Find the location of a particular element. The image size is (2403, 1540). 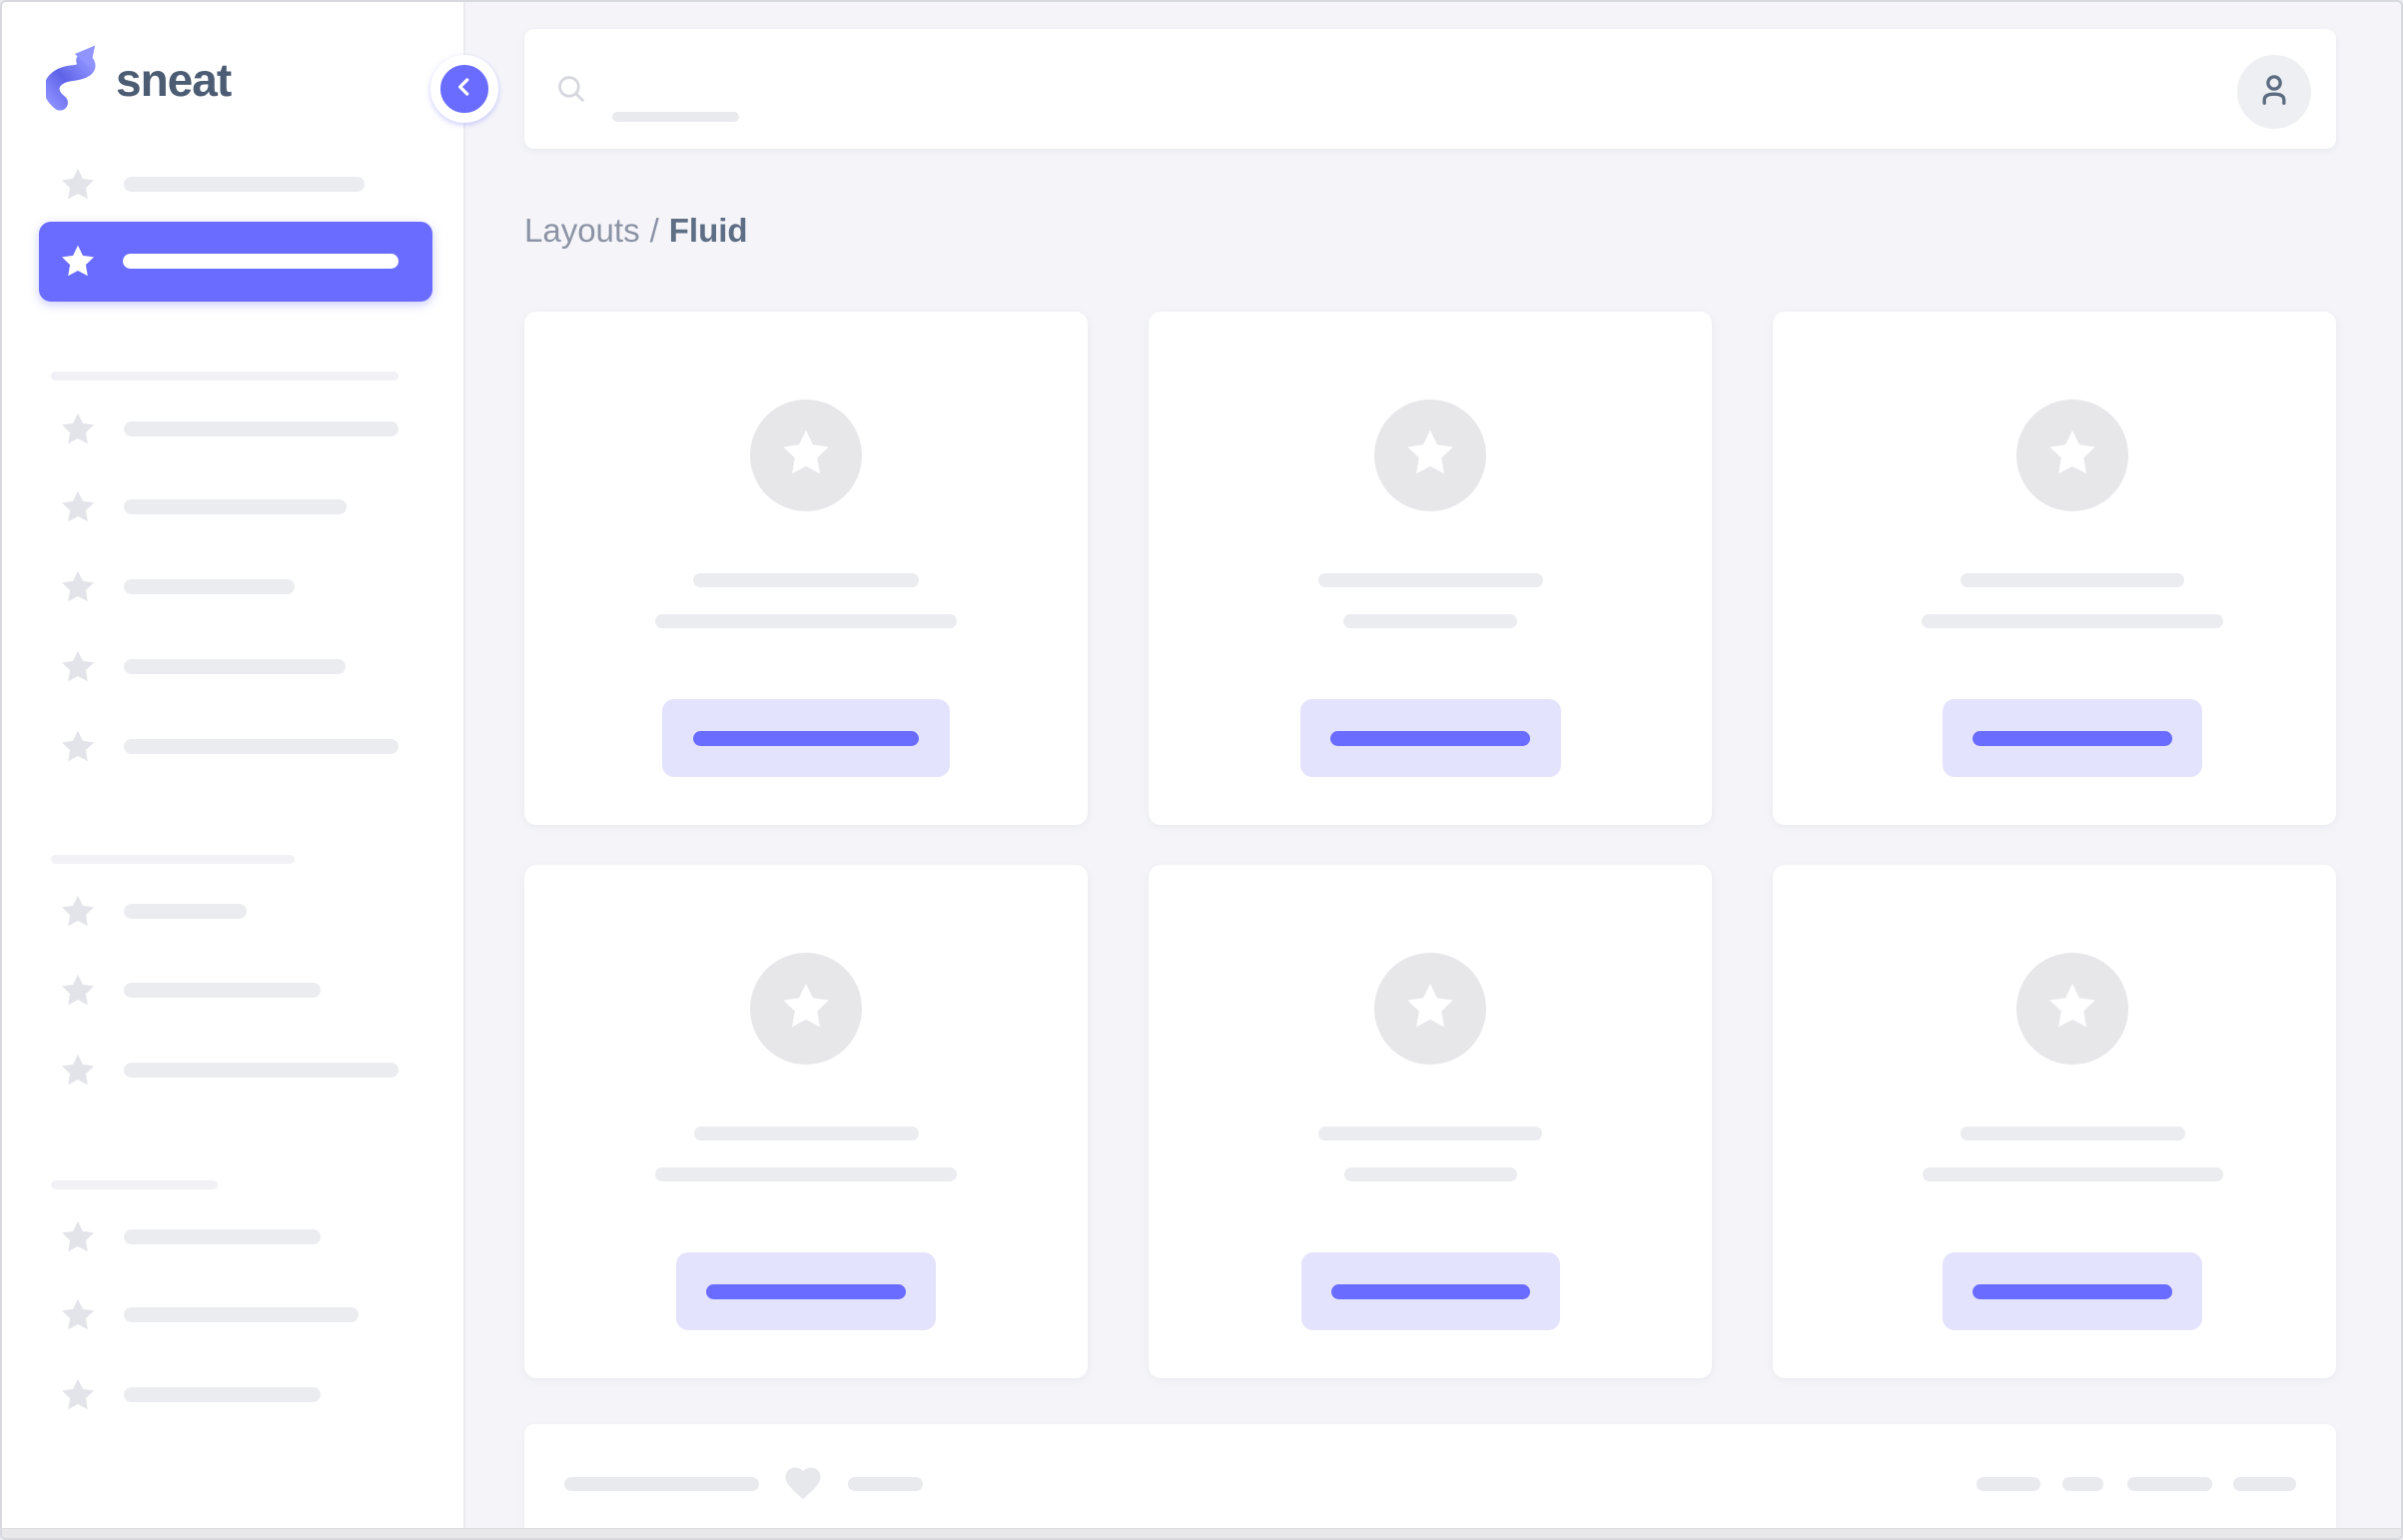

sidebar-collapse-button is located at coordinates (464, 89).